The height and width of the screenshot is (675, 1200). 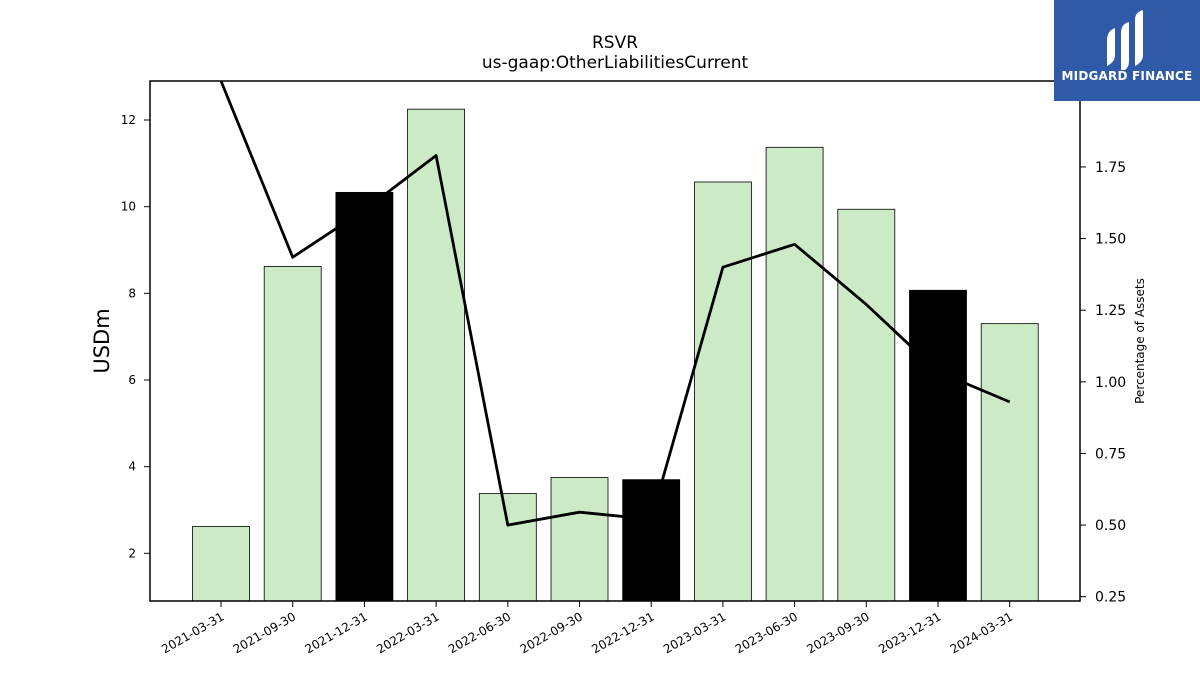 I want to click on x-tick-label: 2022-06-30, so click(x=479, y=632).